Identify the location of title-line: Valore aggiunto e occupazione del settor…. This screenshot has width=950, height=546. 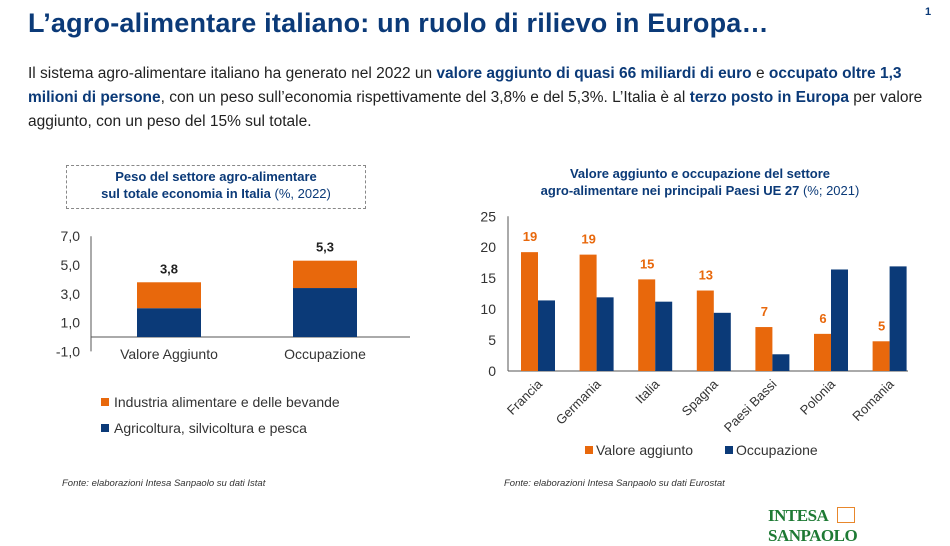
(700, 173).